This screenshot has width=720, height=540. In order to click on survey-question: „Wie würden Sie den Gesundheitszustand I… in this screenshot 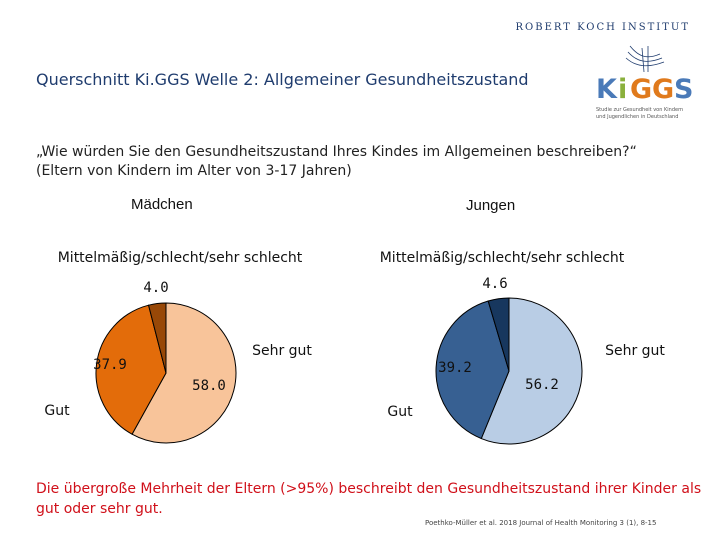, I will do `click(336, 162)`.